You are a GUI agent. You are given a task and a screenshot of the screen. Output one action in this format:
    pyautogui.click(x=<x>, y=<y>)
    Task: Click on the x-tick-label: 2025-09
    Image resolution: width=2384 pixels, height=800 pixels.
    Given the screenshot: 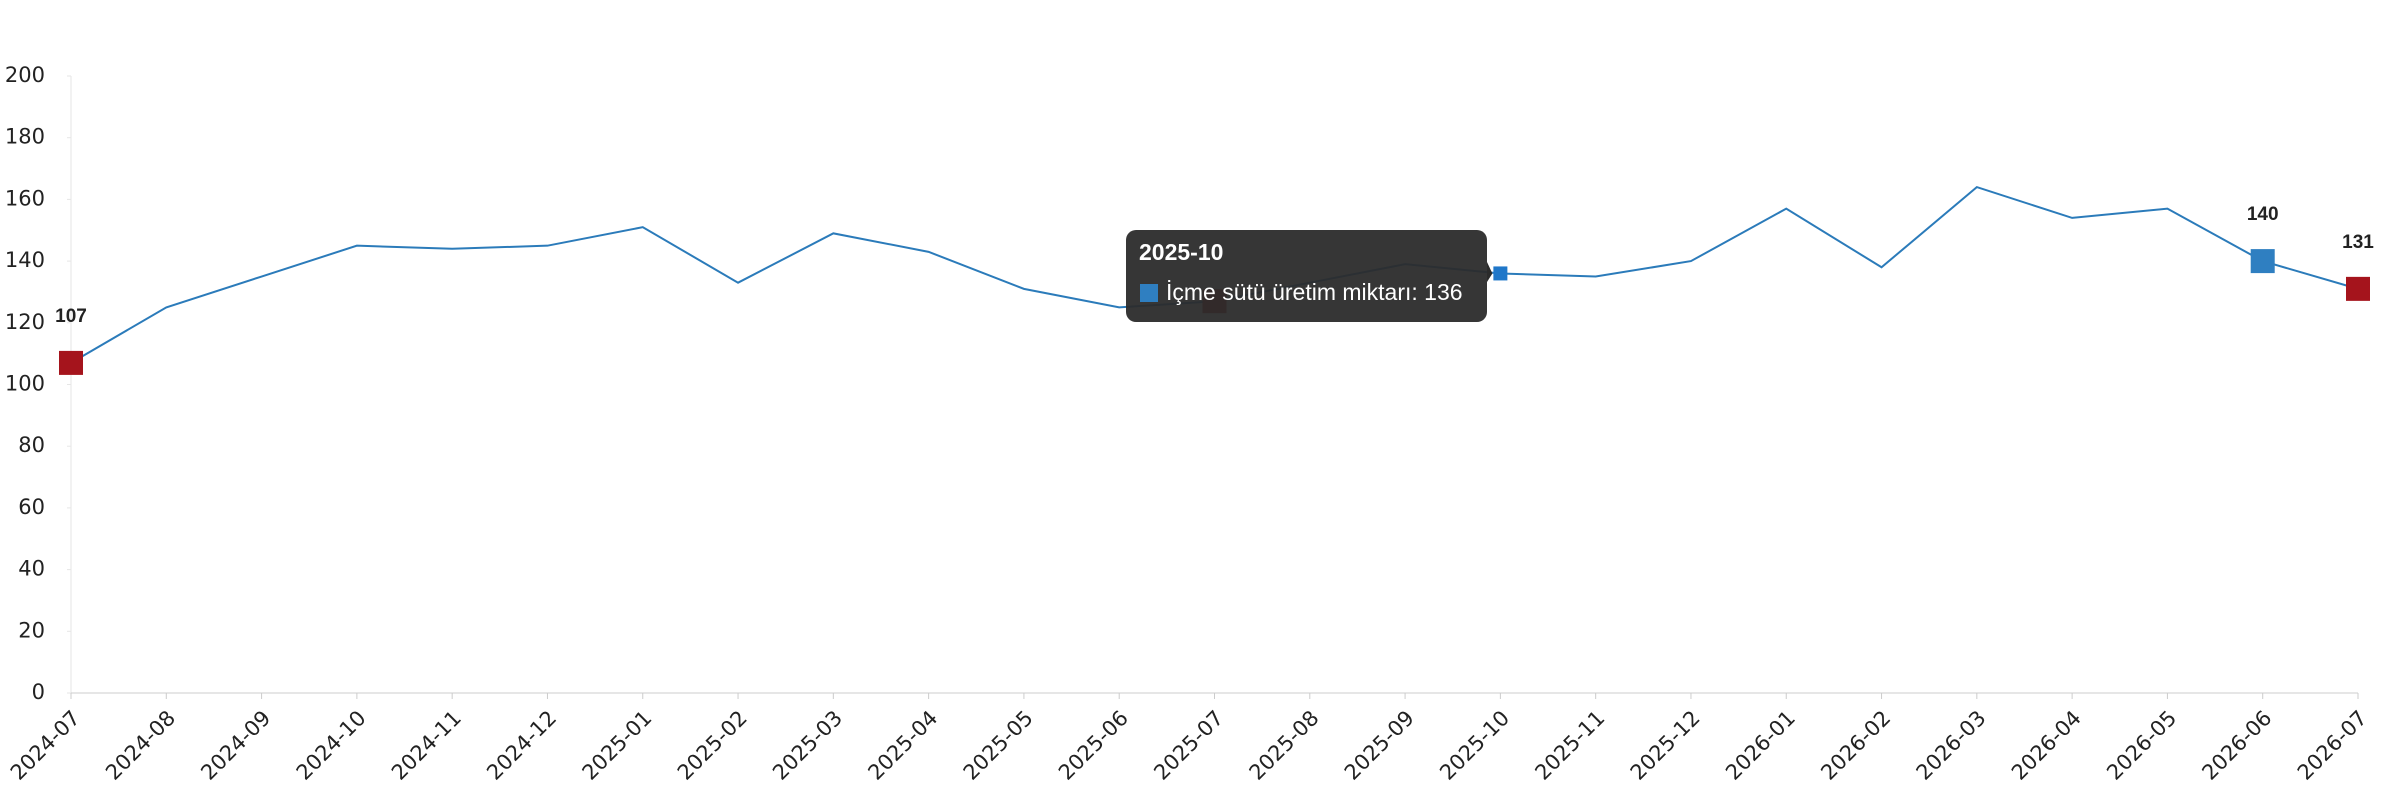 What is the action you would take?
    pyautogui.click(x=1379, y=745)
    